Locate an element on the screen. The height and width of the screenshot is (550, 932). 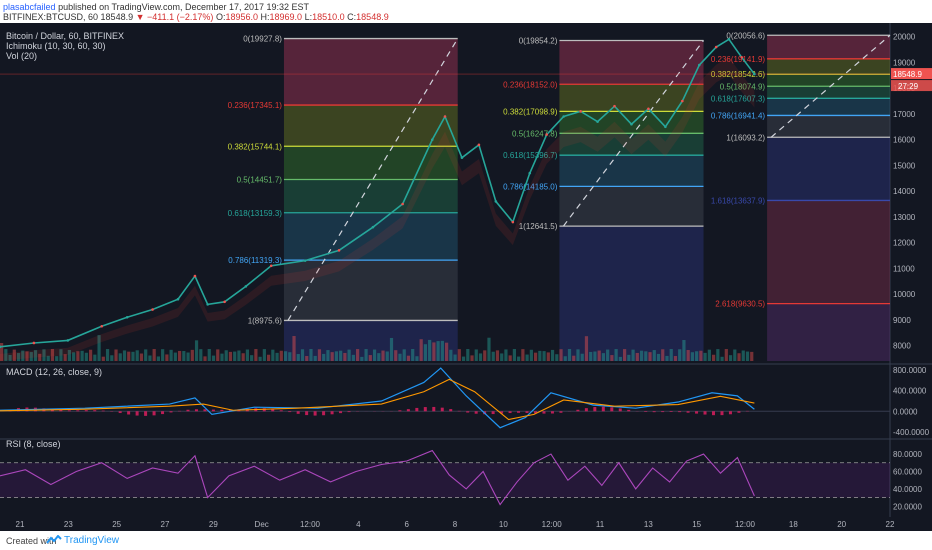
fib-level-label: 1(16093.2) is located at coordinates (745, 137).